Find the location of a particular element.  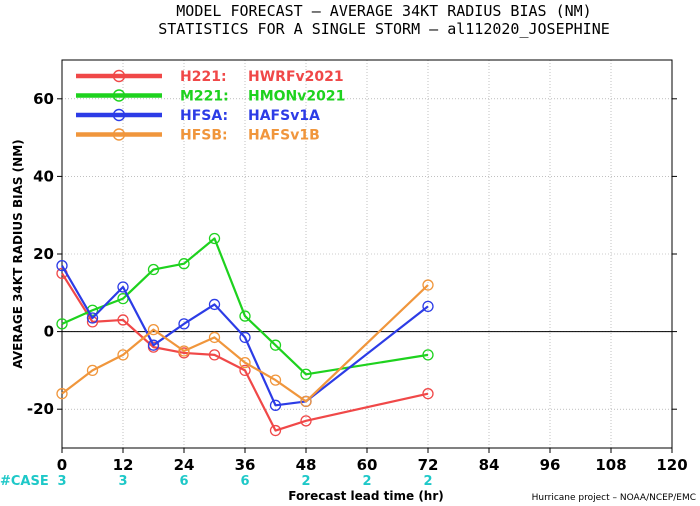

legend-label-desc: HWRFv2021 is located at coordinates (296, 77).